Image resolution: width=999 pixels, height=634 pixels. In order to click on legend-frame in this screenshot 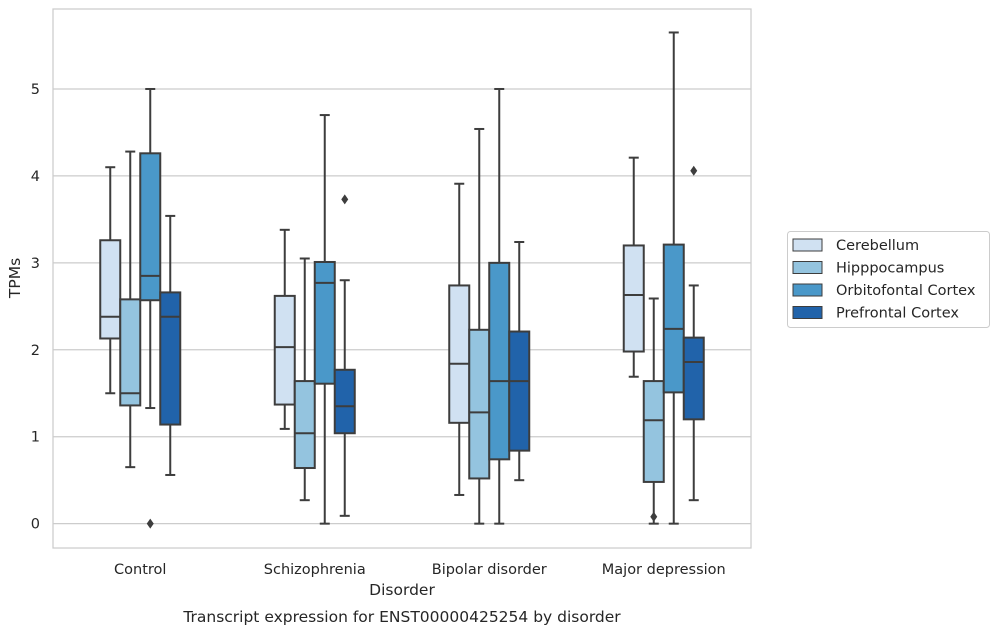, I will do `click(888, 279)`.